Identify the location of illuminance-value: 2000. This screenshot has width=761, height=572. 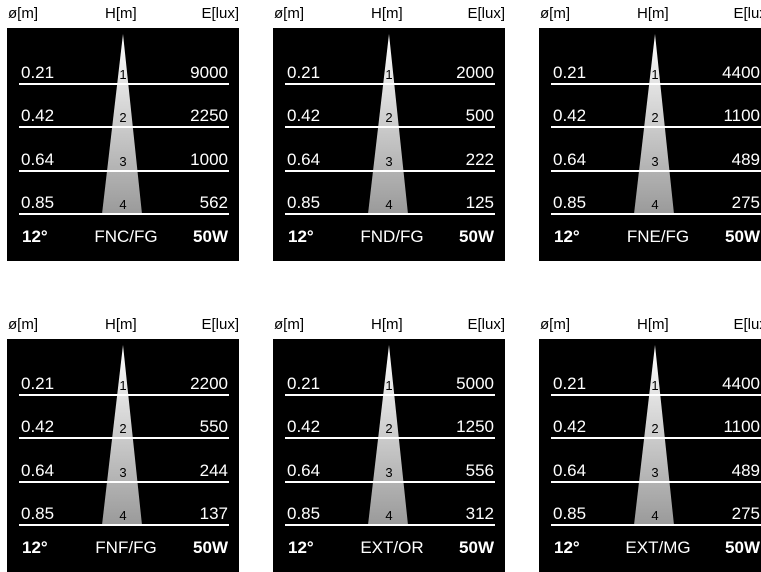
(475, 72).